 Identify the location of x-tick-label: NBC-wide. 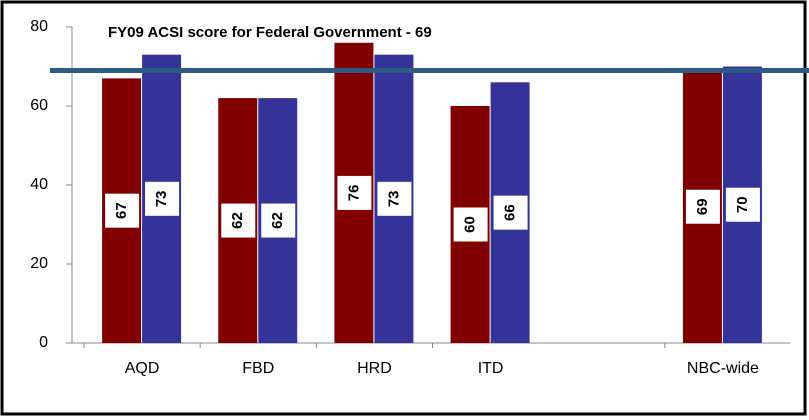
(723, 368).